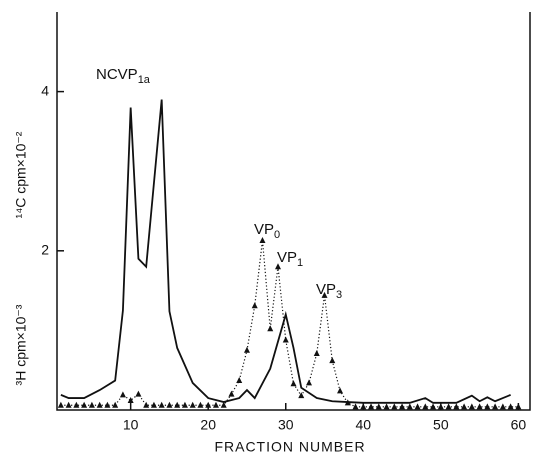 Image resolution: width=542 pixels, height=456 pixels. Describe the element at coordinates (21, 174) in the screenshot. I see `y-axis-label: ¹⁴C cpm×10⁻²` at that location.